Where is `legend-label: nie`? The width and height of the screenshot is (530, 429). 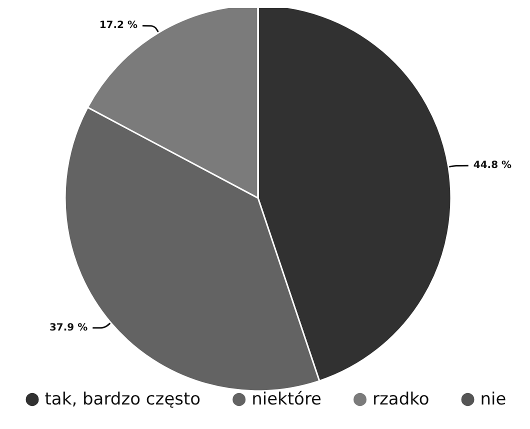 legend-label: nie is located at coordinates (493, 400).